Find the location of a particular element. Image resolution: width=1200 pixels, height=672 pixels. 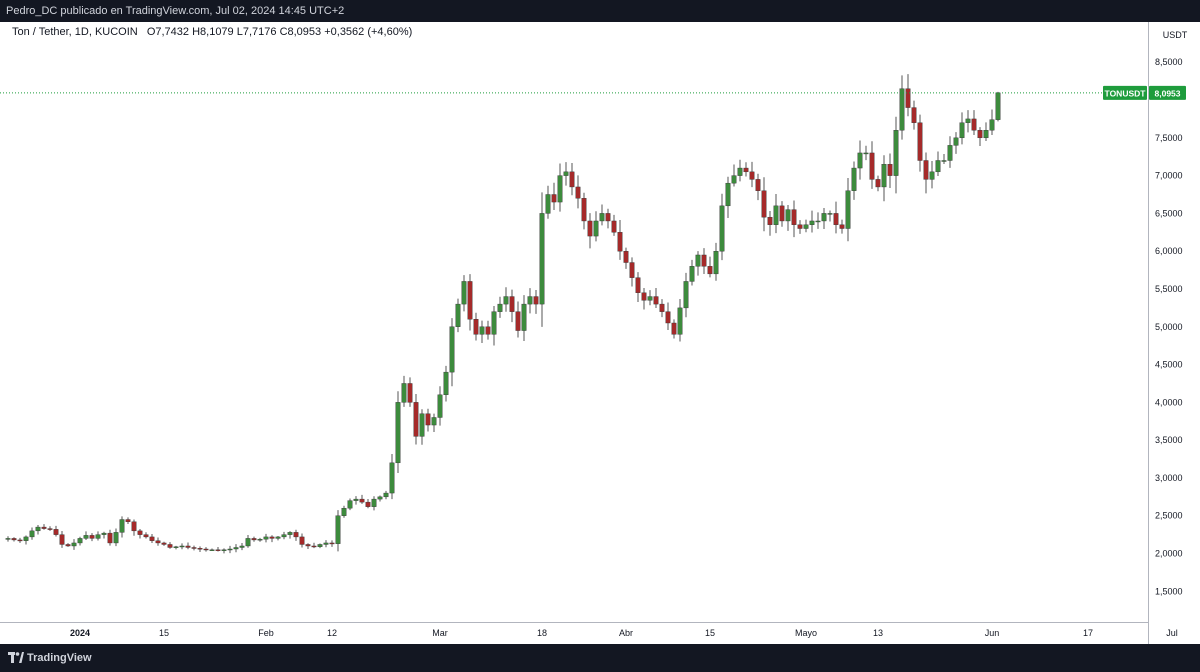

time-tick-label: Jul is located at coordinates (1172, 633).